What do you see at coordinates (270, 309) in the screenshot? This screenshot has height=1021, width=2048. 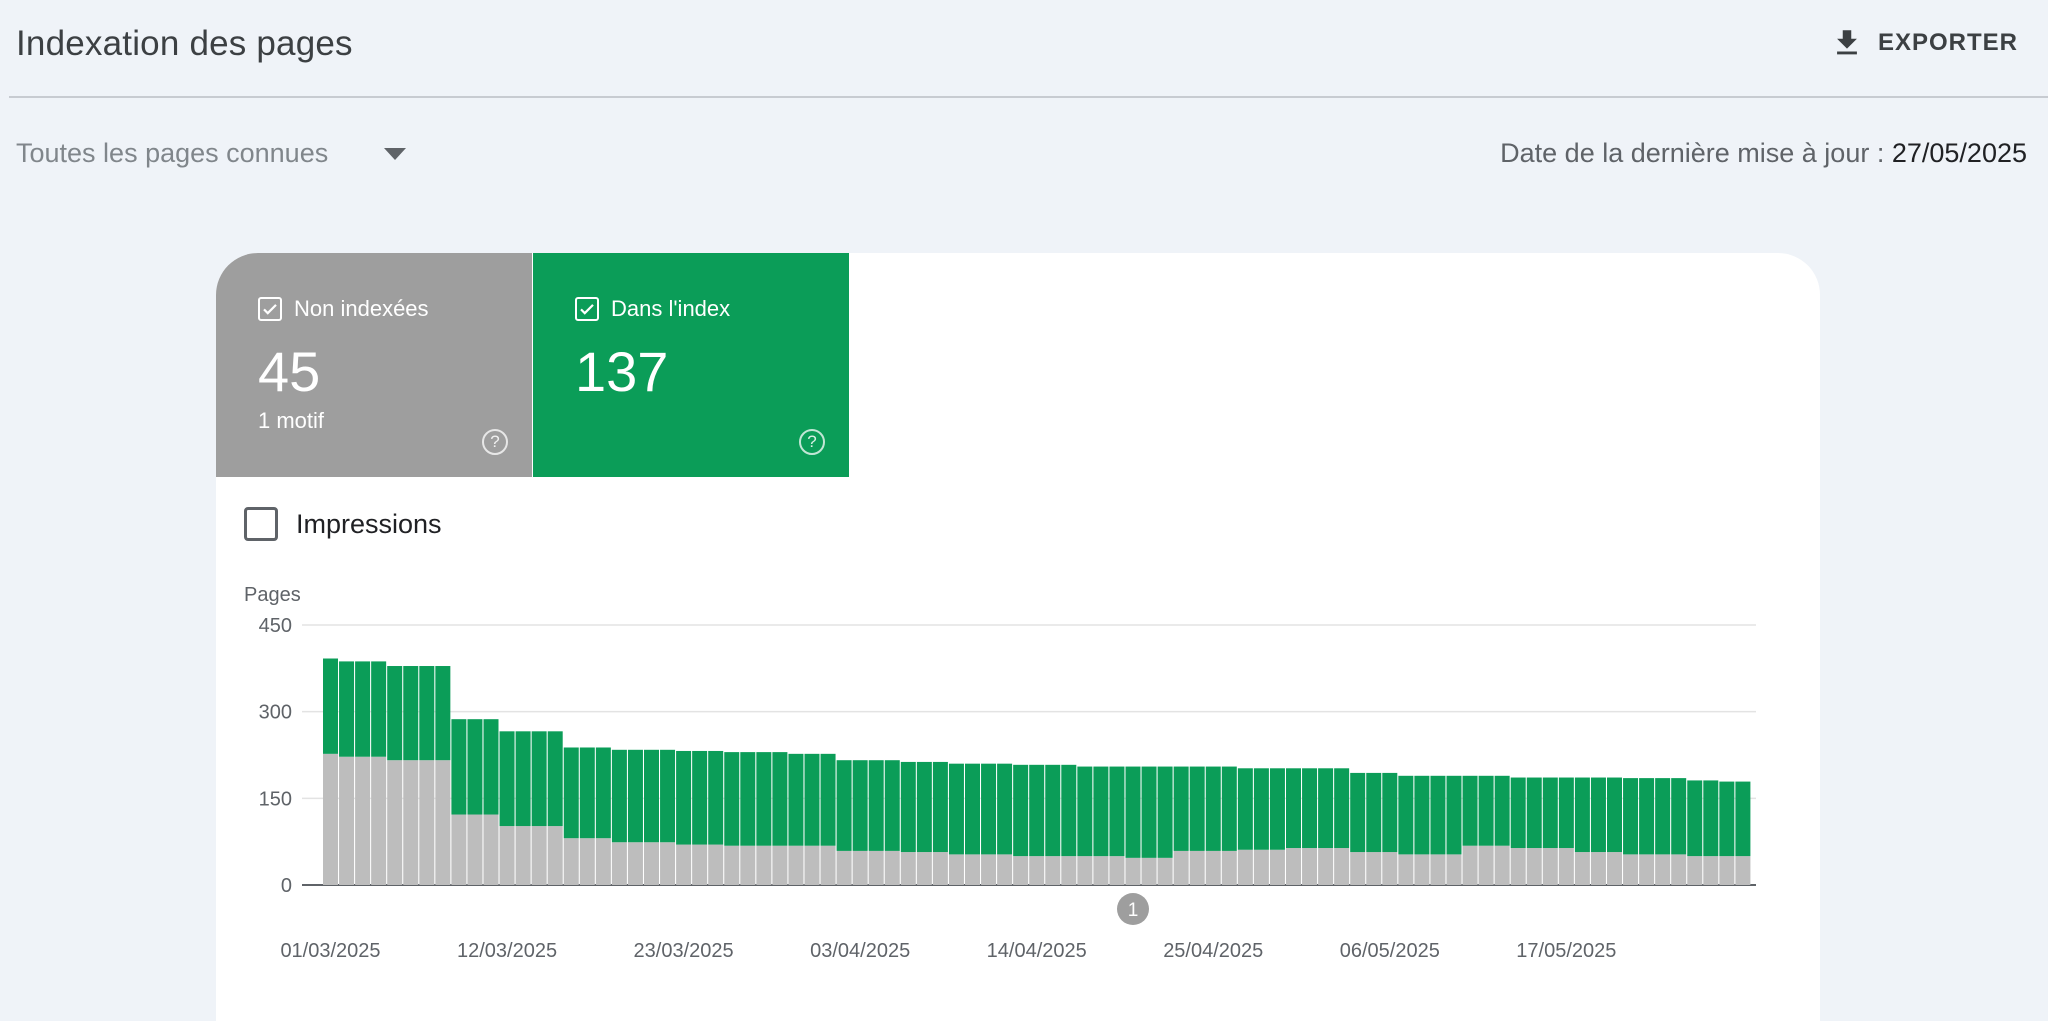 I see `not-indexed-checkbox` at bounding box center [270, 309].